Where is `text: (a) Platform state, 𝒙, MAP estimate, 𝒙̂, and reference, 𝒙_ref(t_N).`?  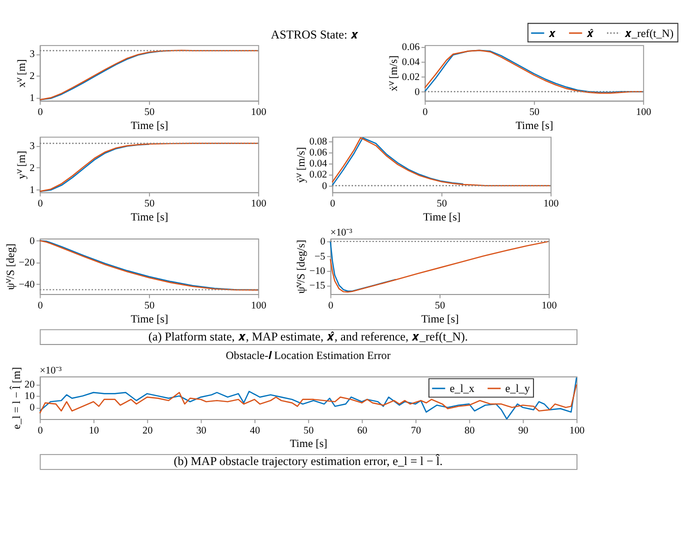
text: (a) Platform state, 𝒙, MAP estimate, 𝒙̂, and reference, 𝒙_ref(t_N). is located at coordinates (308, 336).